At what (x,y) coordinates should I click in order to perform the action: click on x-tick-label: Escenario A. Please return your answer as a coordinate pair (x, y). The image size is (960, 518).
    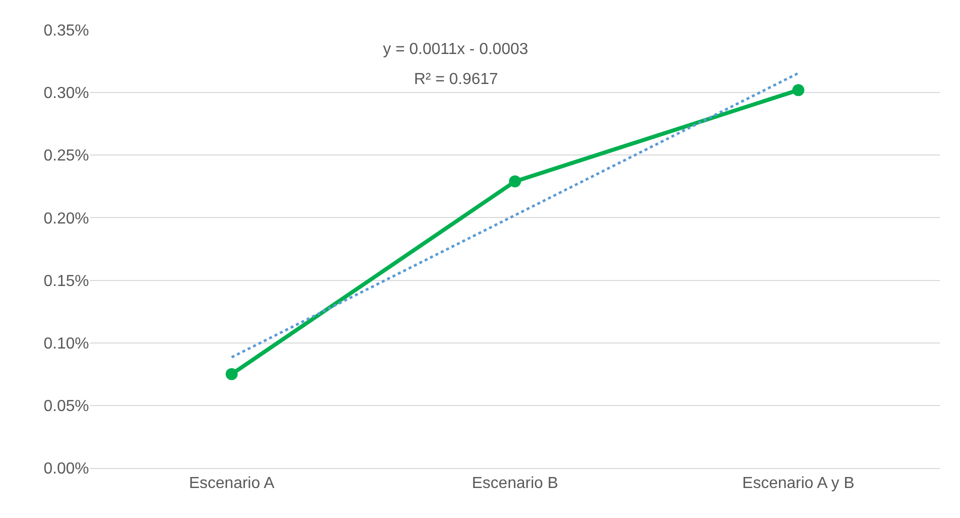
    Looking at the image, I should click on (231, 483).